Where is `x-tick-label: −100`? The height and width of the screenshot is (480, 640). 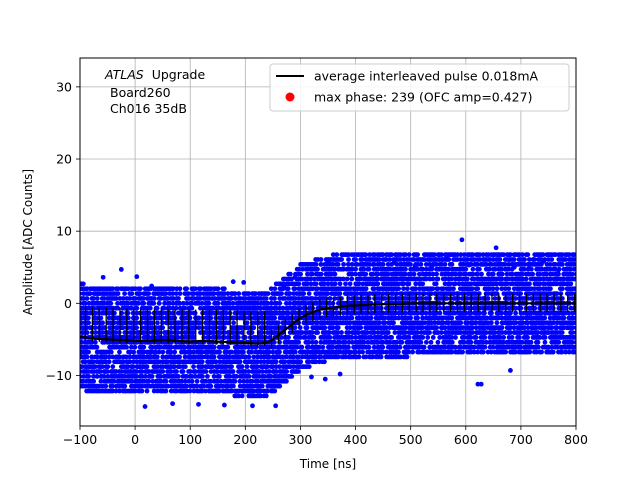 x-tick-label: −100 is located at coordinates (80, 439).